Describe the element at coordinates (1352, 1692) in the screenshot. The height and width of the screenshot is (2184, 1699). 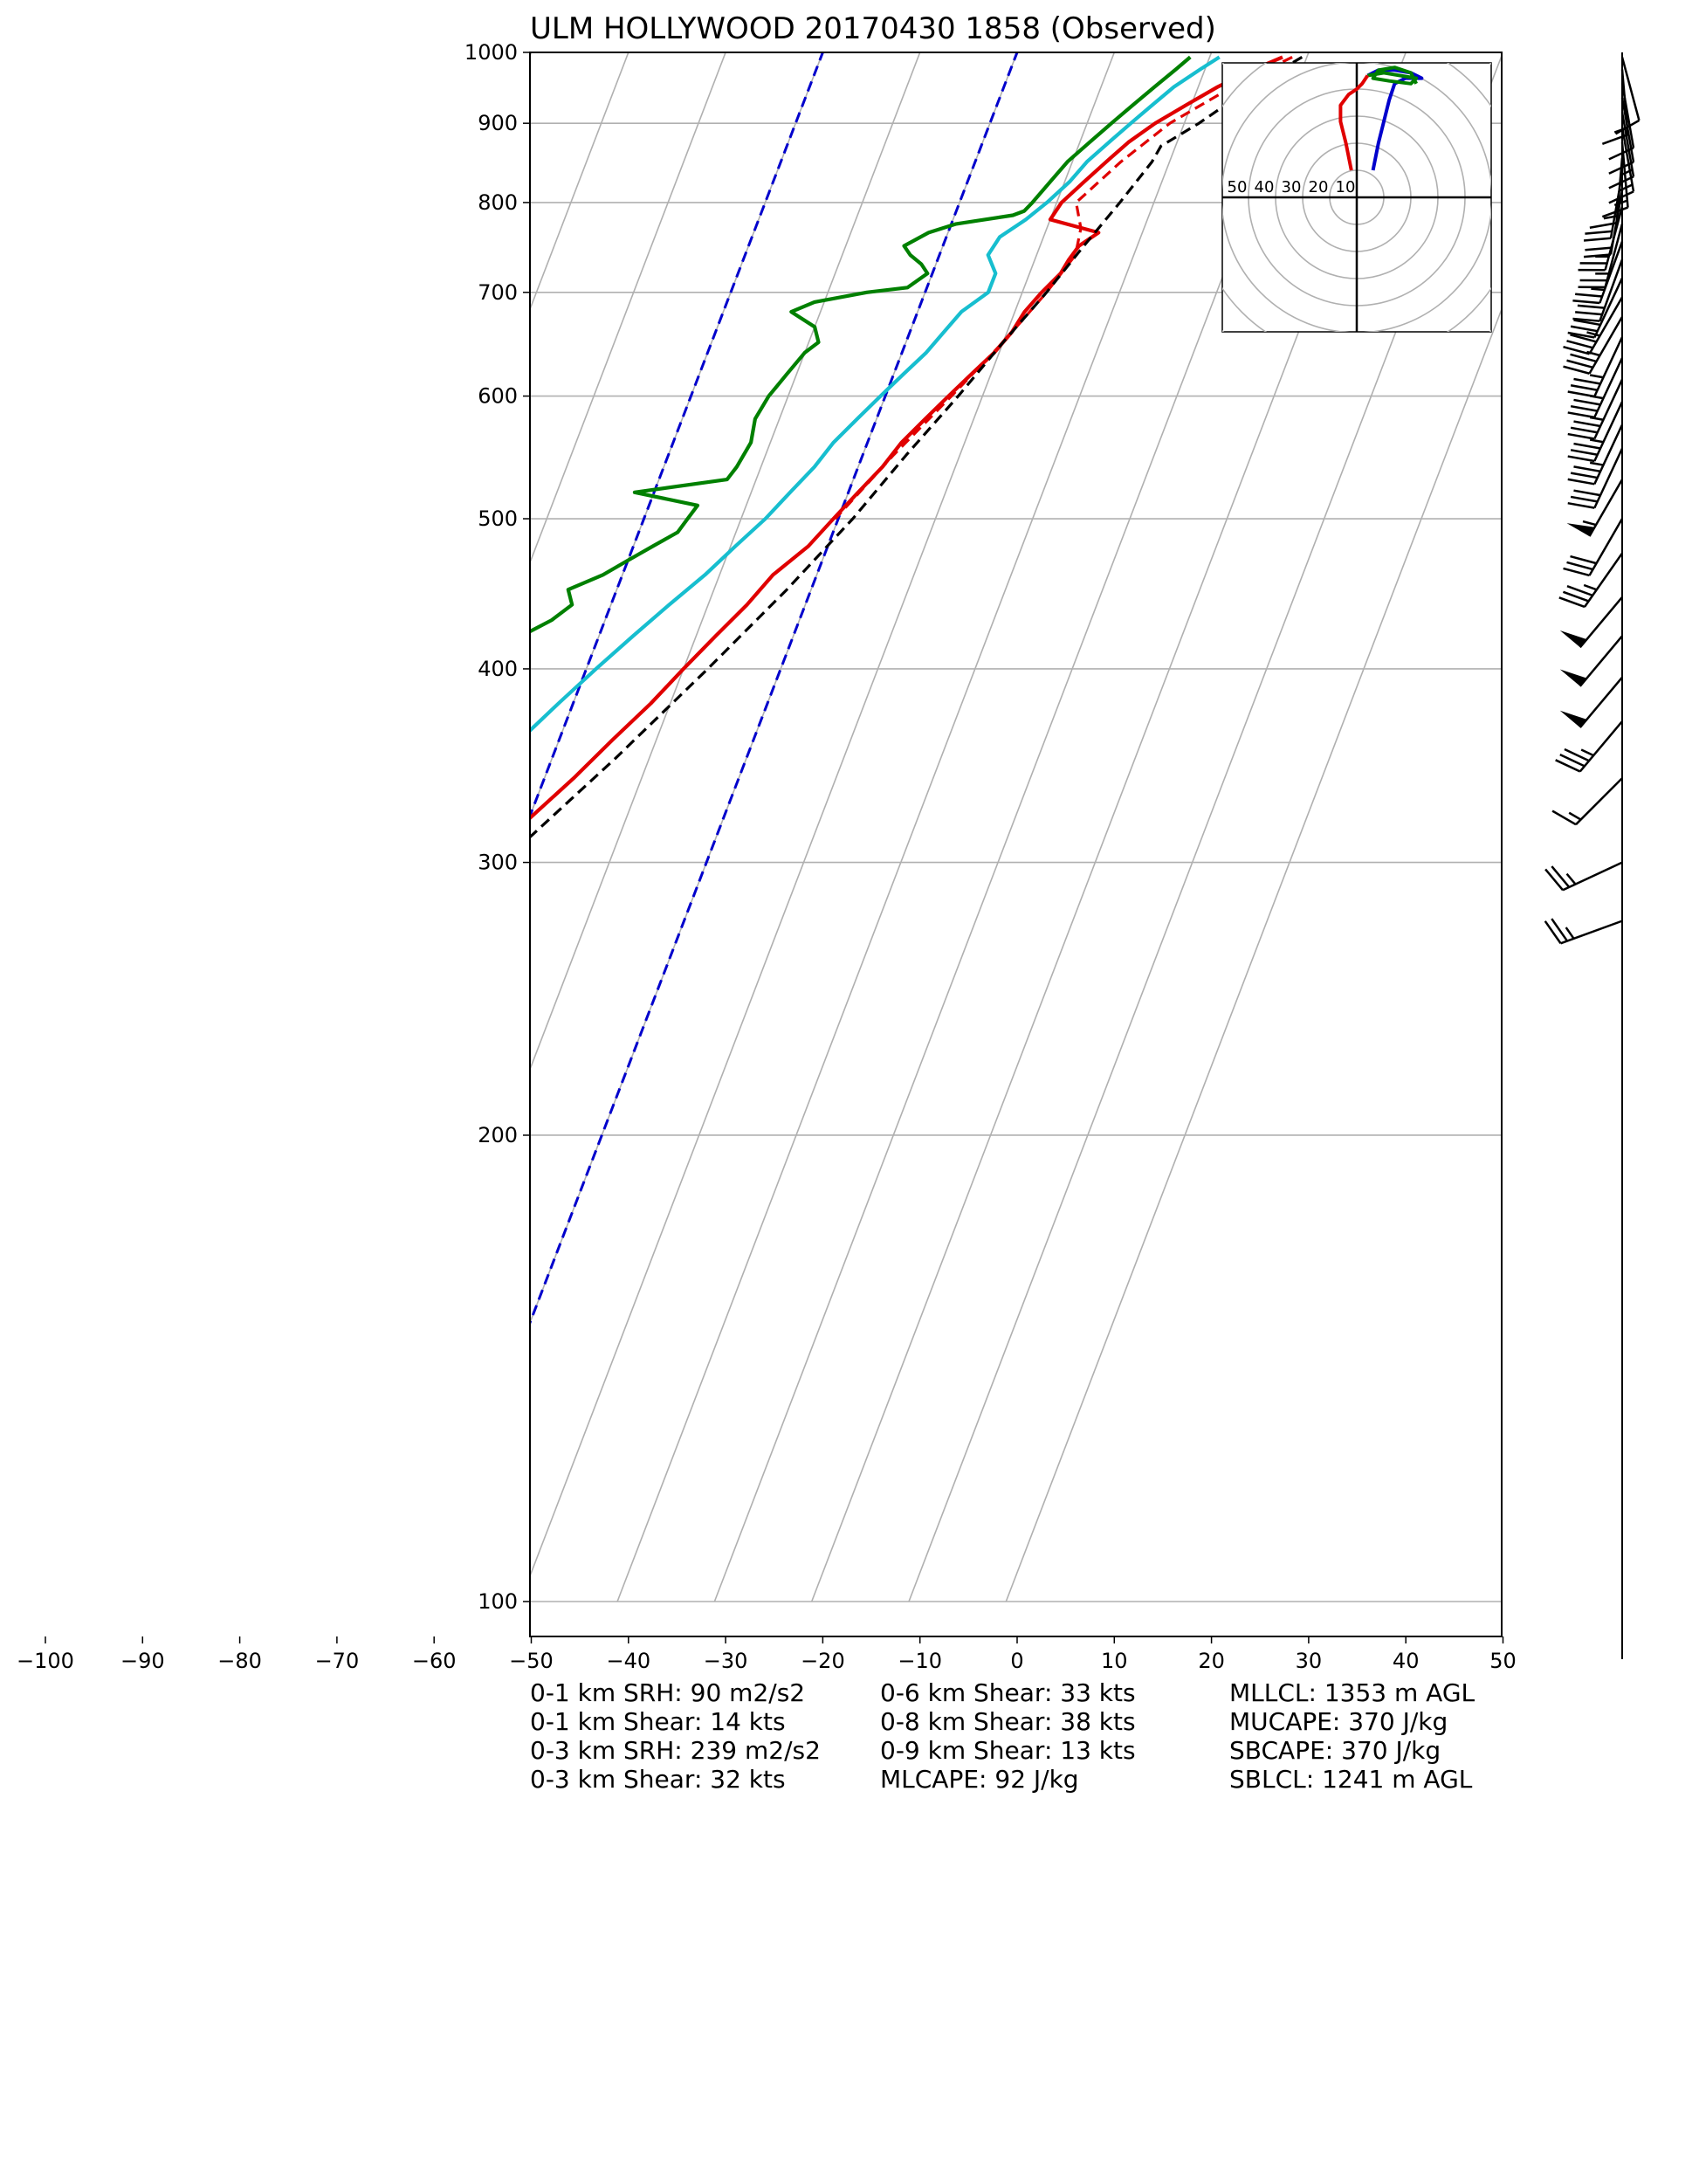
I see `stat-mllcl: MLLCL: 1353 m AGL` at that location.